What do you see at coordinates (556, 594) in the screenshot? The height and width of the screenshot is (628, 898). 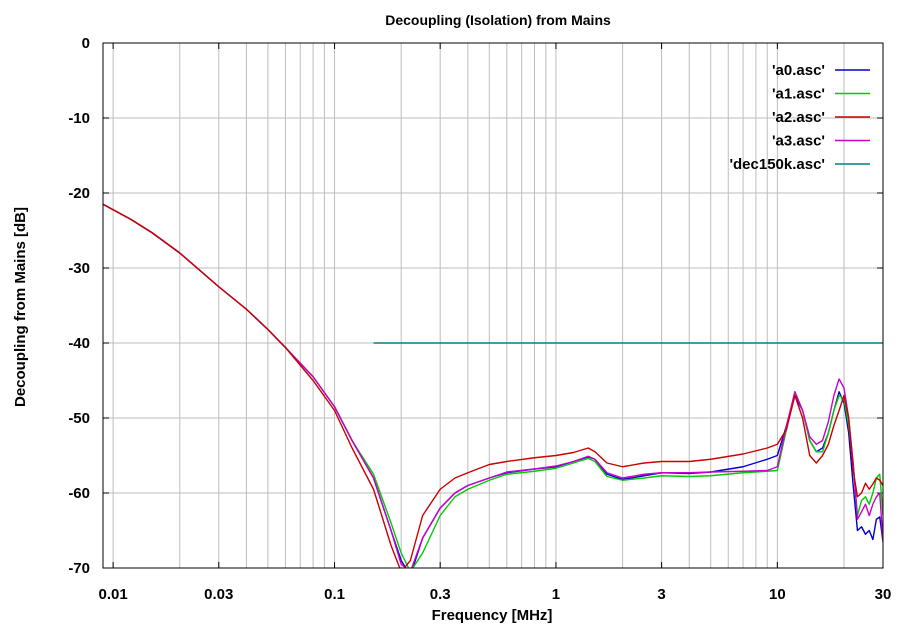 I see `x-tick-label: 1` at bounding box center [556, 594].